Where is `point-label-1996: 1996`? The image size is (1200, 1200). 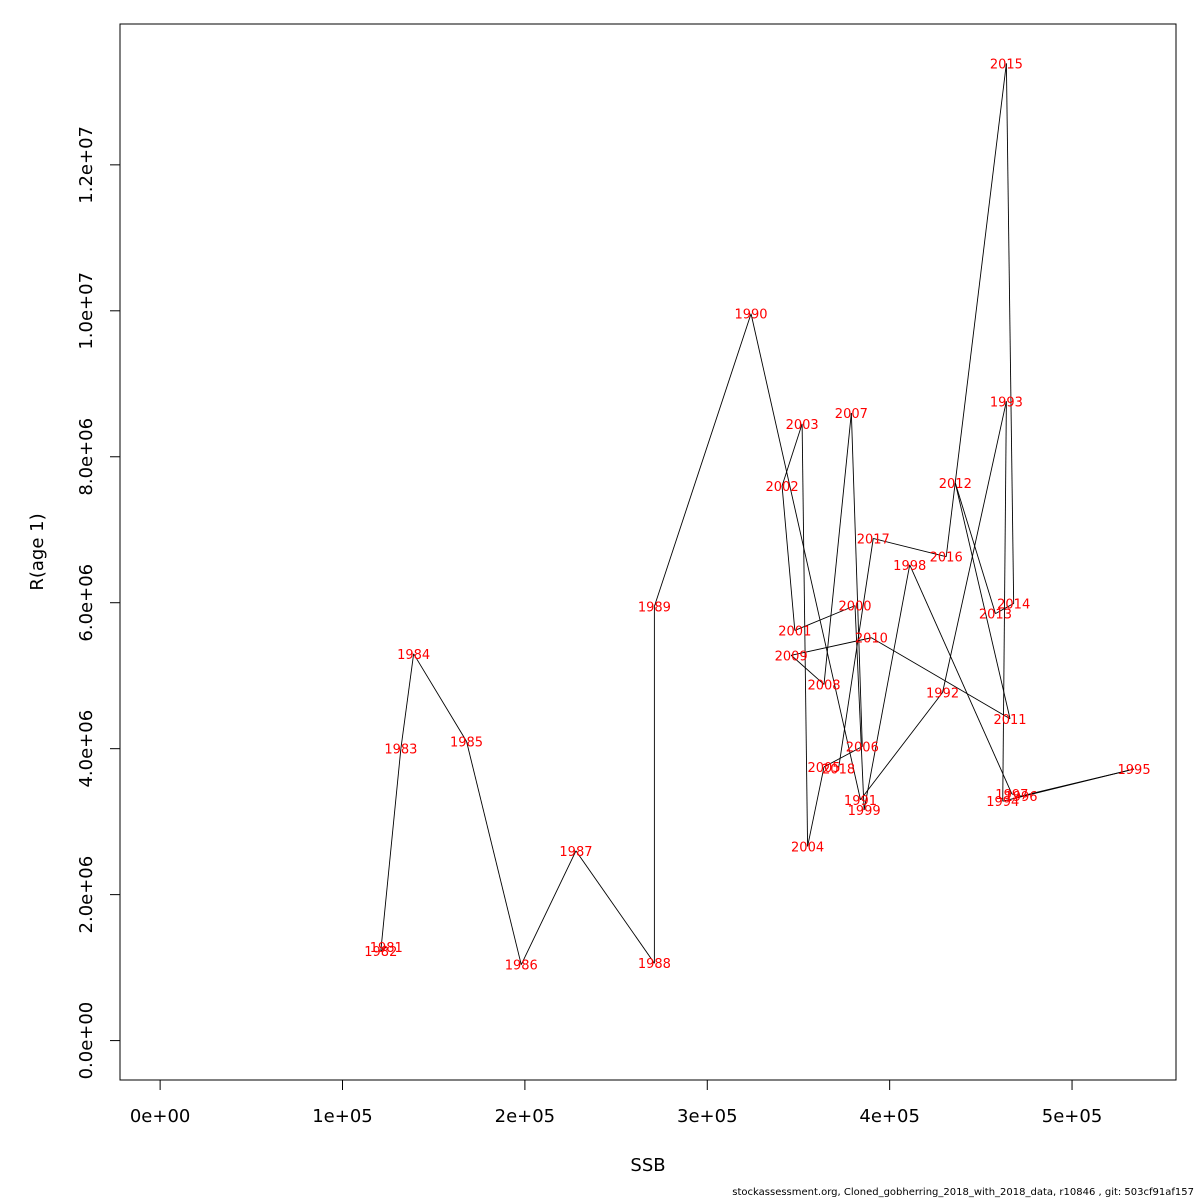
point-label-1996: 1996 is located at coordinates (1020, 797).